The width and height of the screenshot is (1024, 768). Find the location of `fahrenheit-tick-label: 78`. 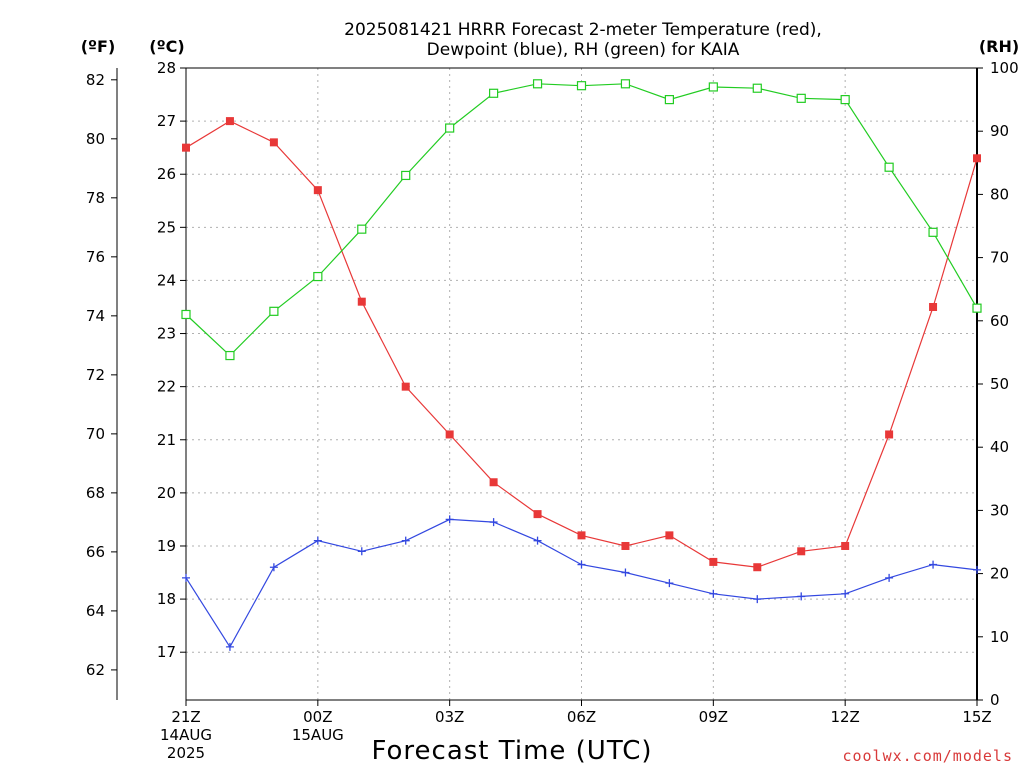

fahrenheit-tick-label: 78 is located at coordinates (95, 198).